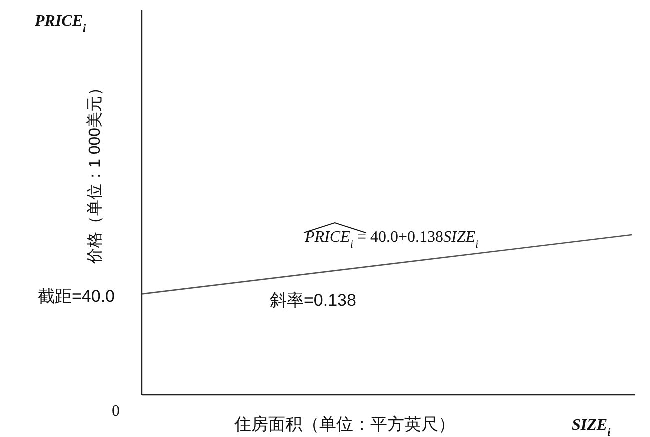  What do you see at coordinates (61, 24) in the screenshot?
I see `text: PRICE$_{i}$` at bounding box center [61, 24].